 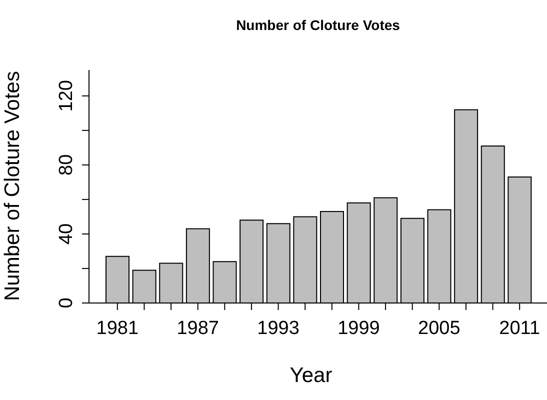 I want to click on x-tick-label: 2011, so click(x=519, y=328).